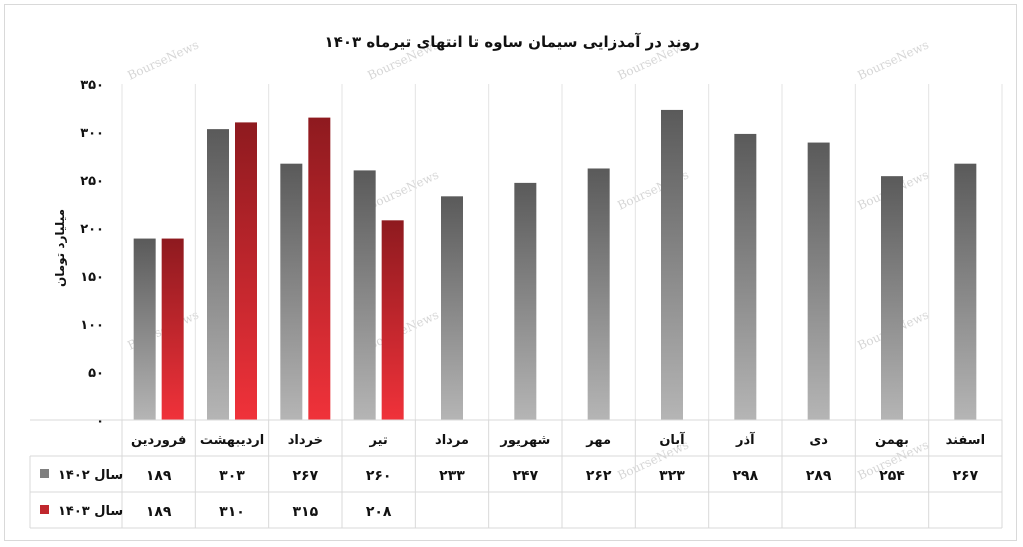 The width and height of the screenshot is (1023, 547). I want to click on y-tick-label: ۲۰۰, so click(92, 229).